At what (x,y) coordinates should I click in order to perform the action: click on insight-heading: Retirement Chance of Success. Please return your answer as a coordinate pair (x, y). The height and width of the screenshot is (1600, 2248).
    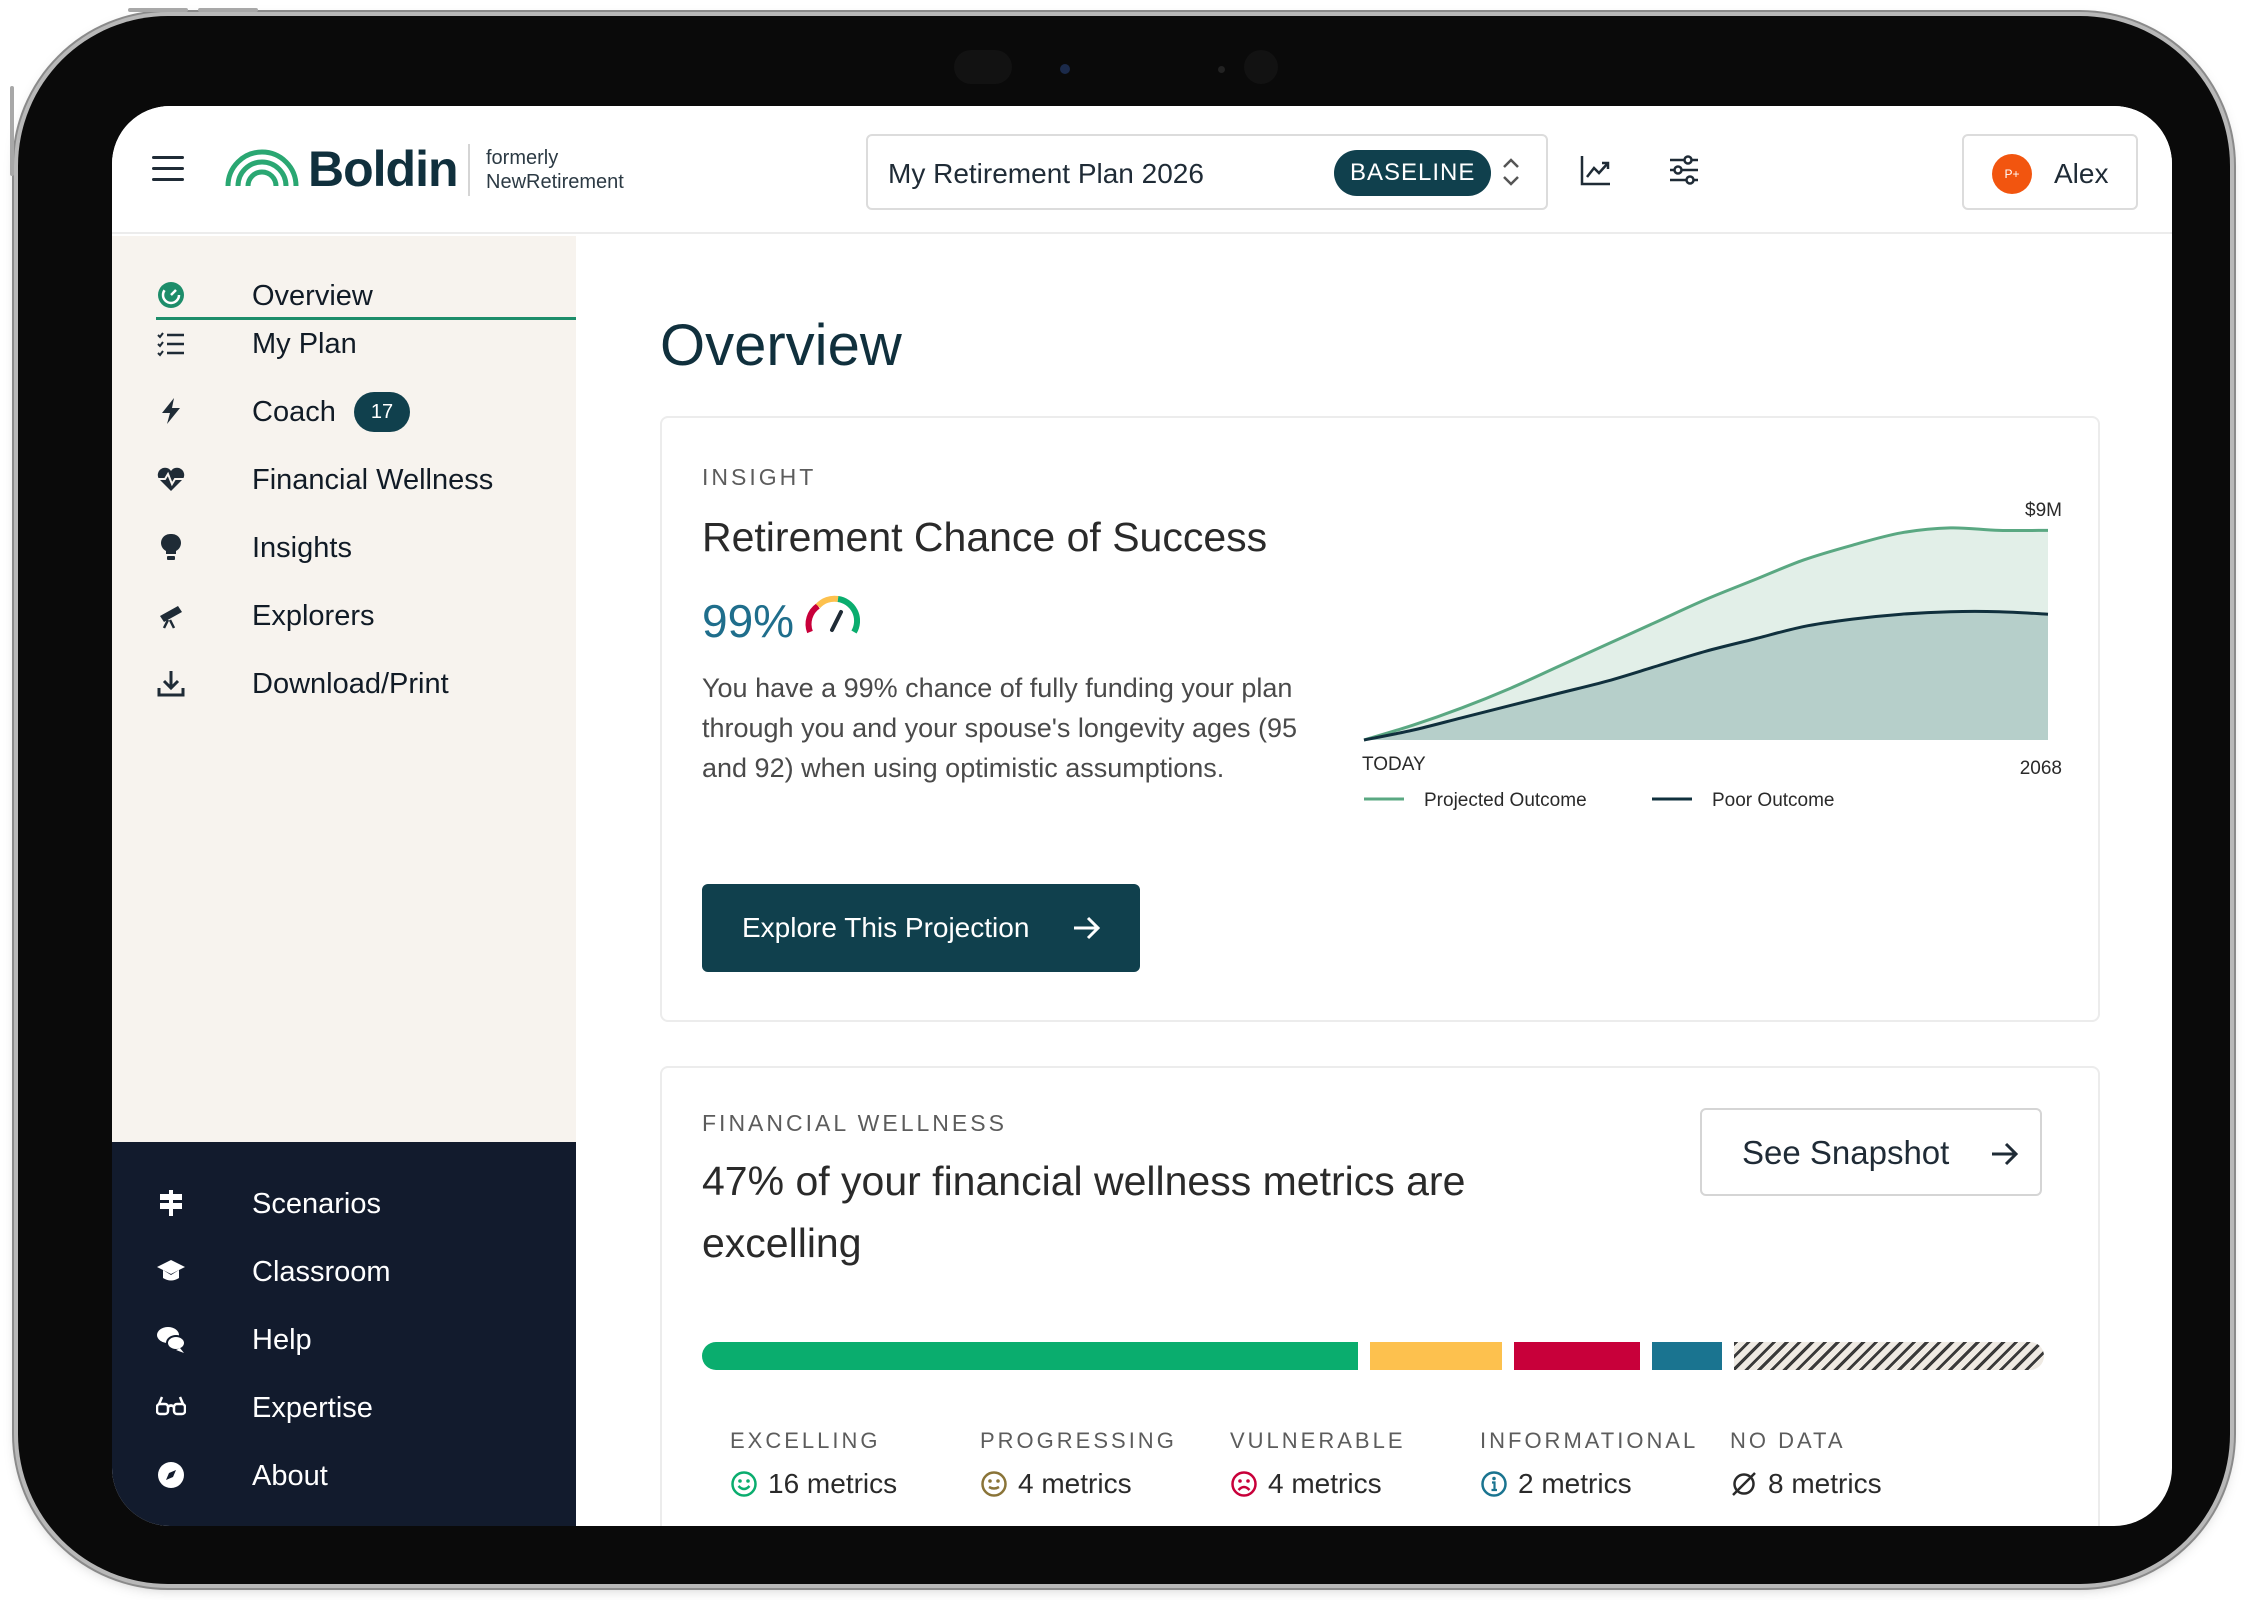
    Looking at the image, I should click on (985, 537).